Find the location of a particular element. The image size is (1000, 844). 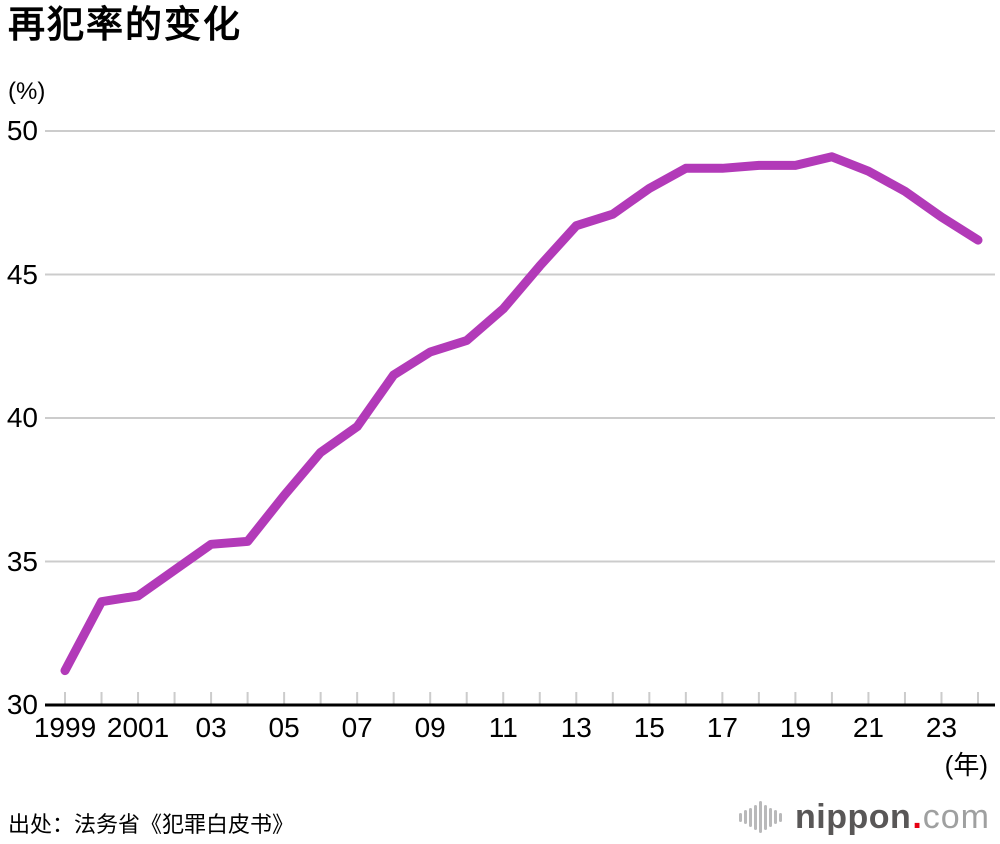

x-axis-tick-label: 09 is located at coordinates (430, 727).